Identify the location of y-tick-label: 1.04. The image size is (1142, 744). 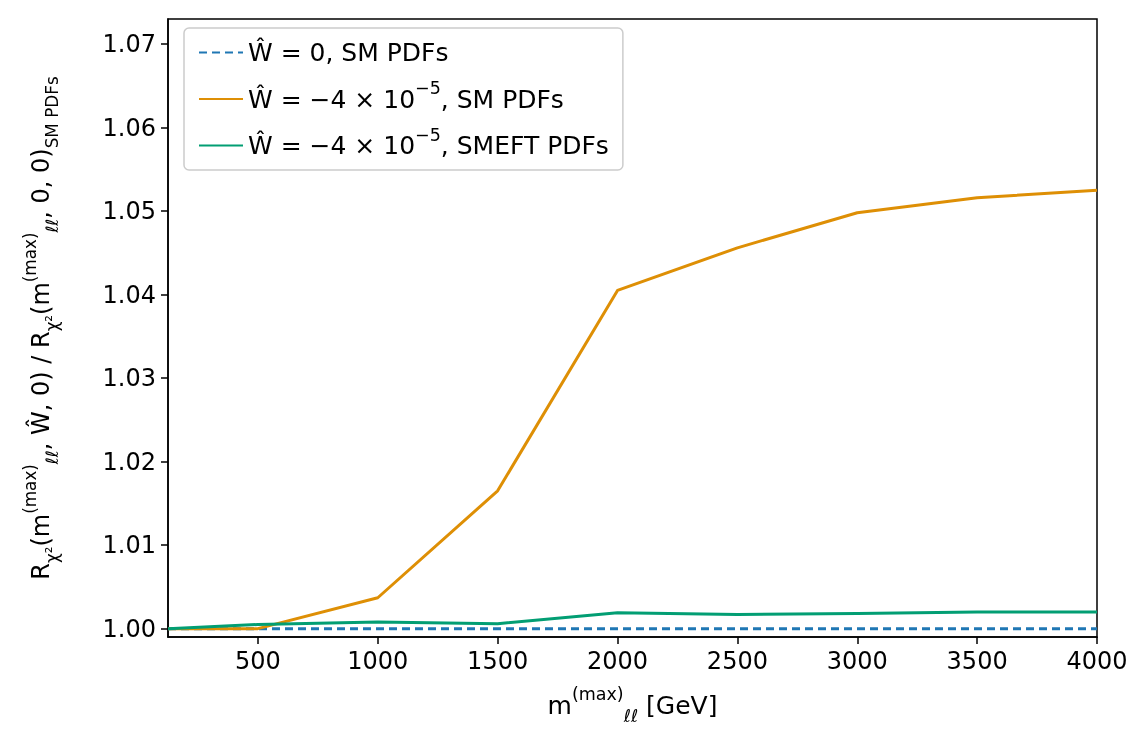
(129, 294).